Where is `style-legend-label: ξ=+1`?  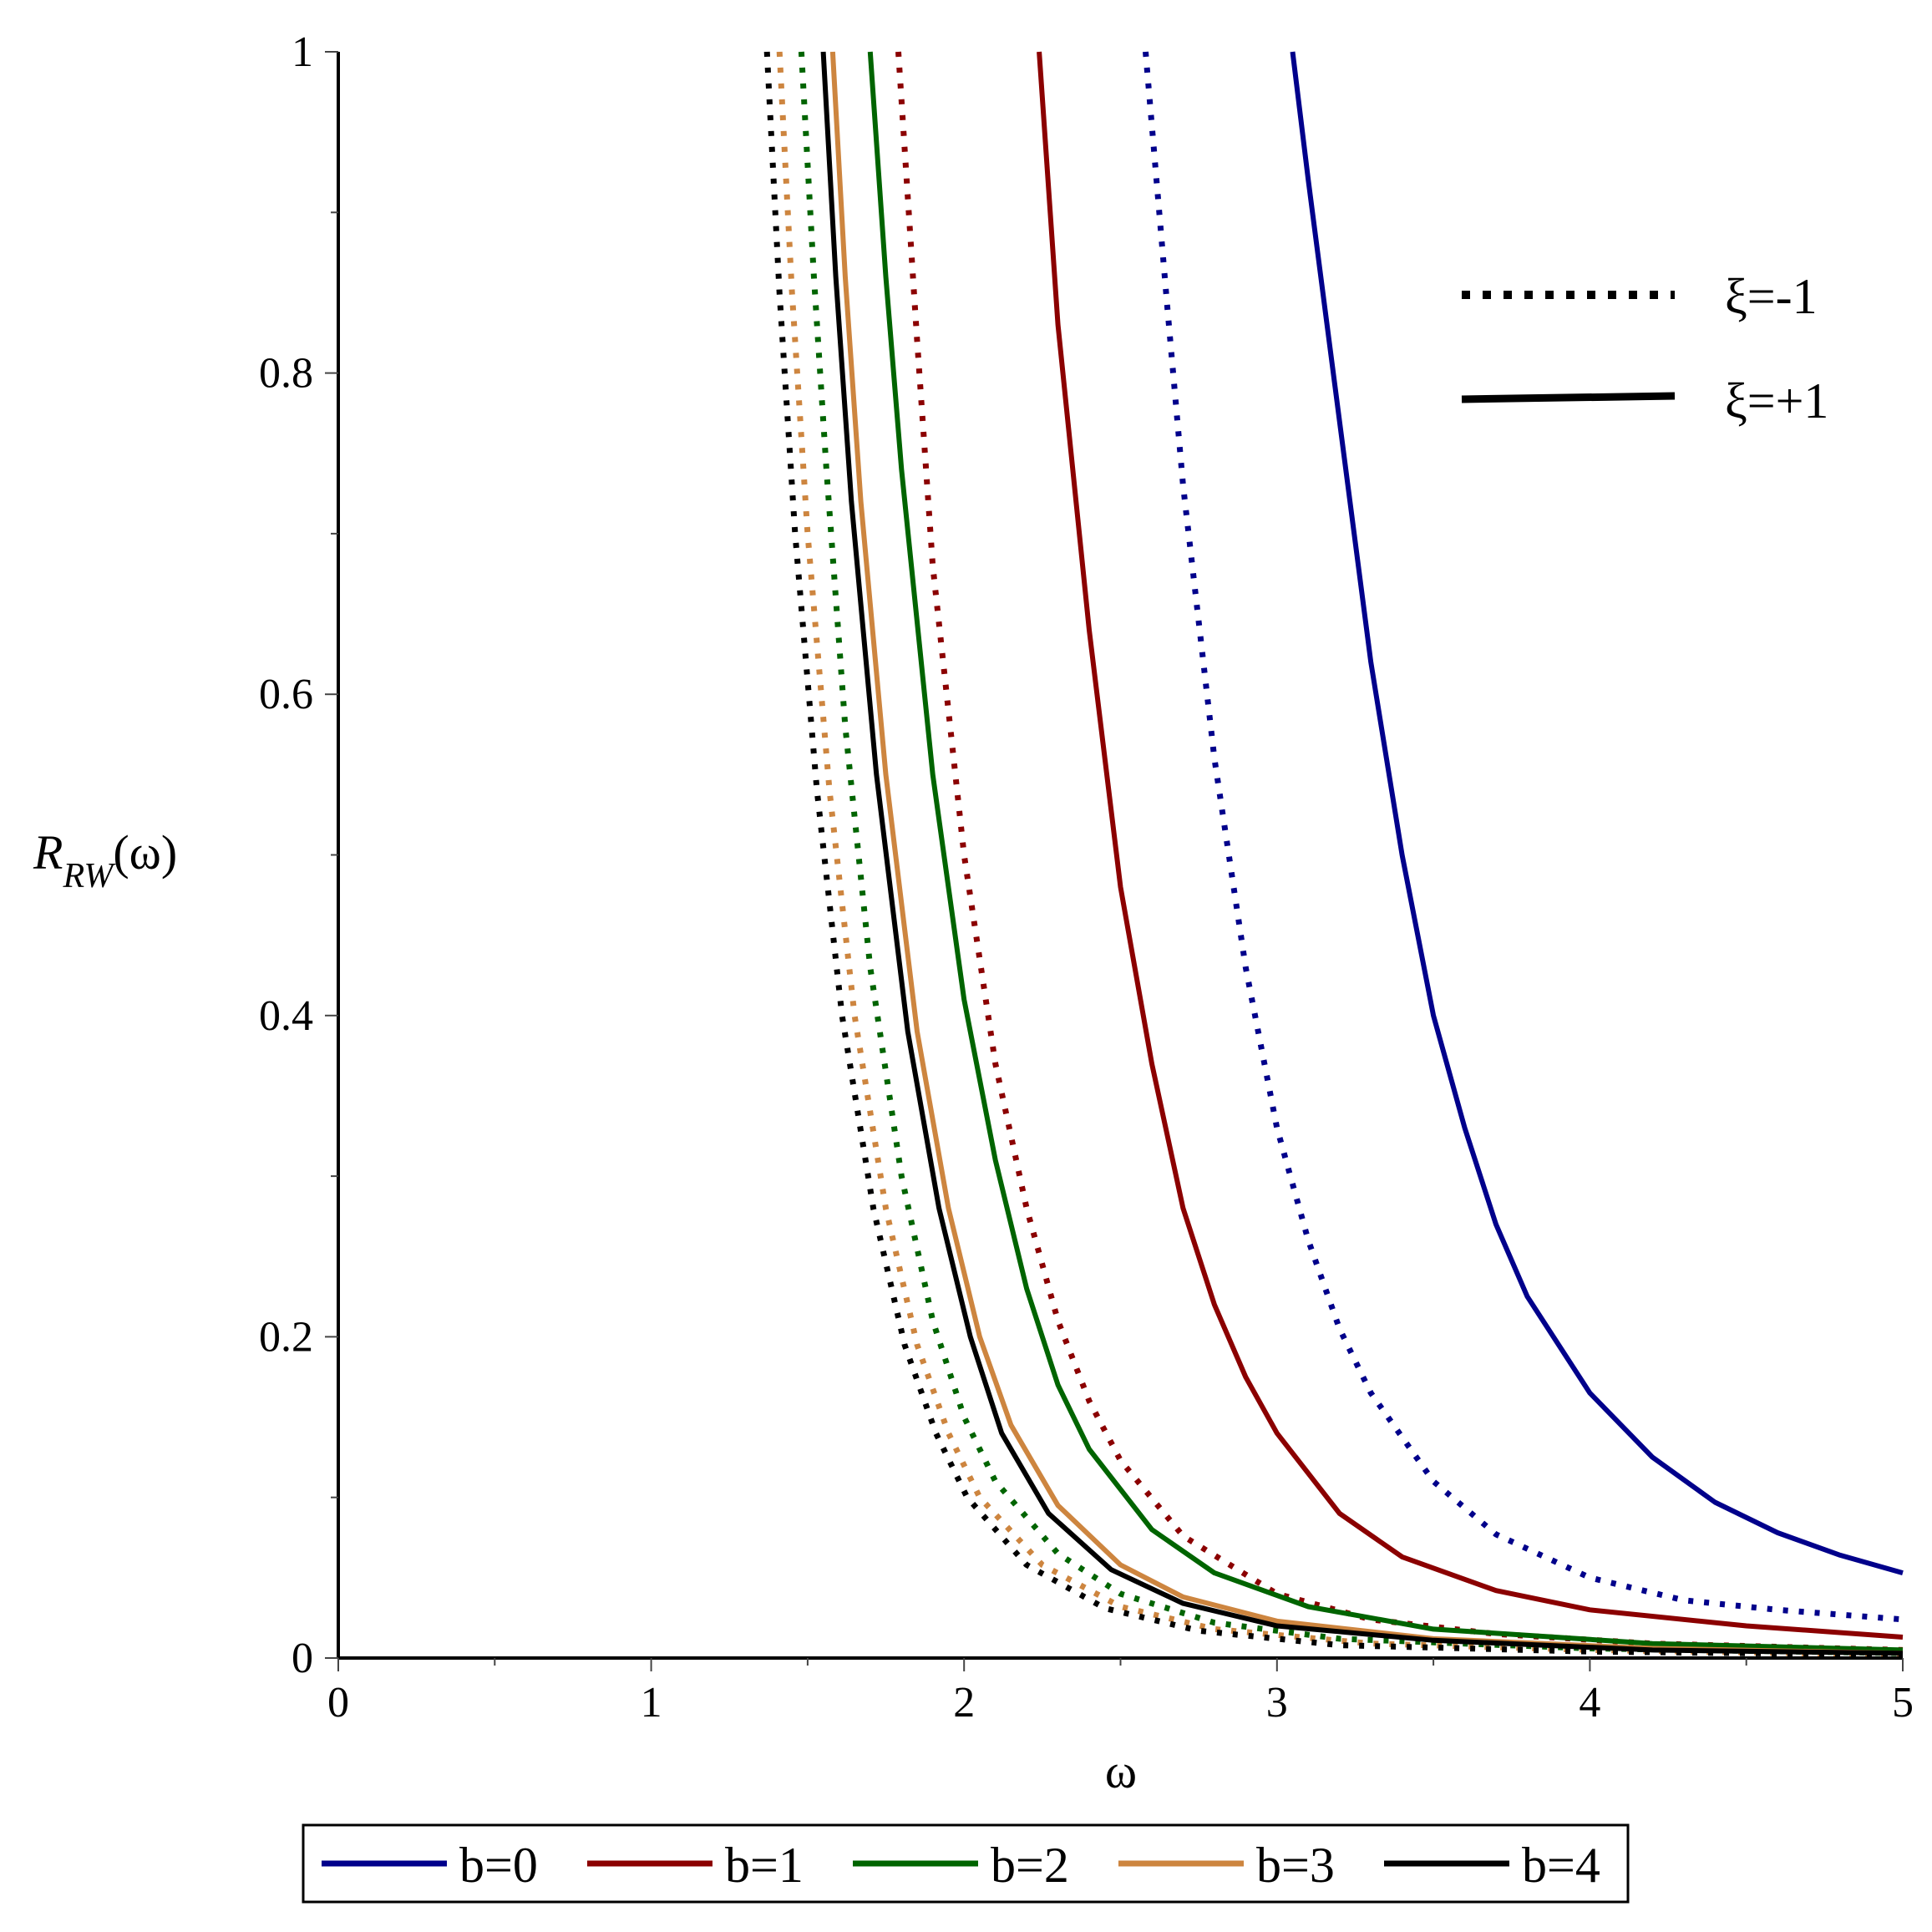
style-legend-label: ξ=+1 is located at coordinates (1776, 400).